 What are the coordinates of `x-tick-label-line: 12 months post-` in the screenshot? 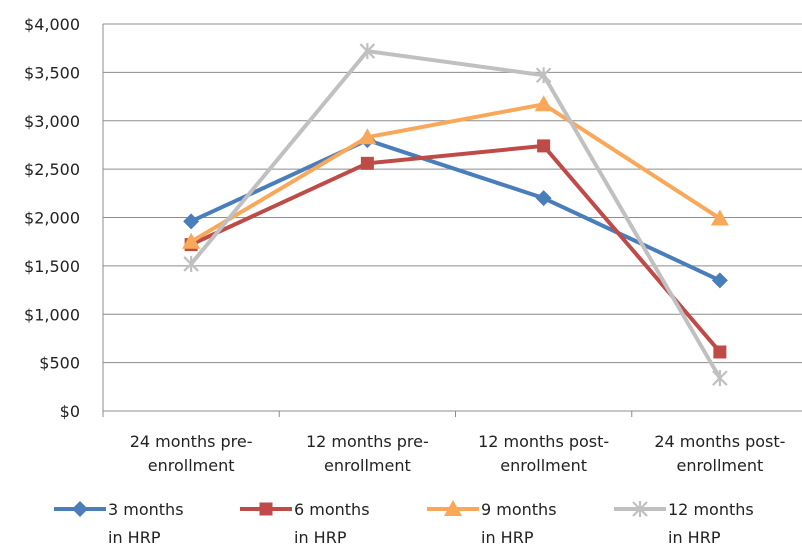 It's located at (543, 441).